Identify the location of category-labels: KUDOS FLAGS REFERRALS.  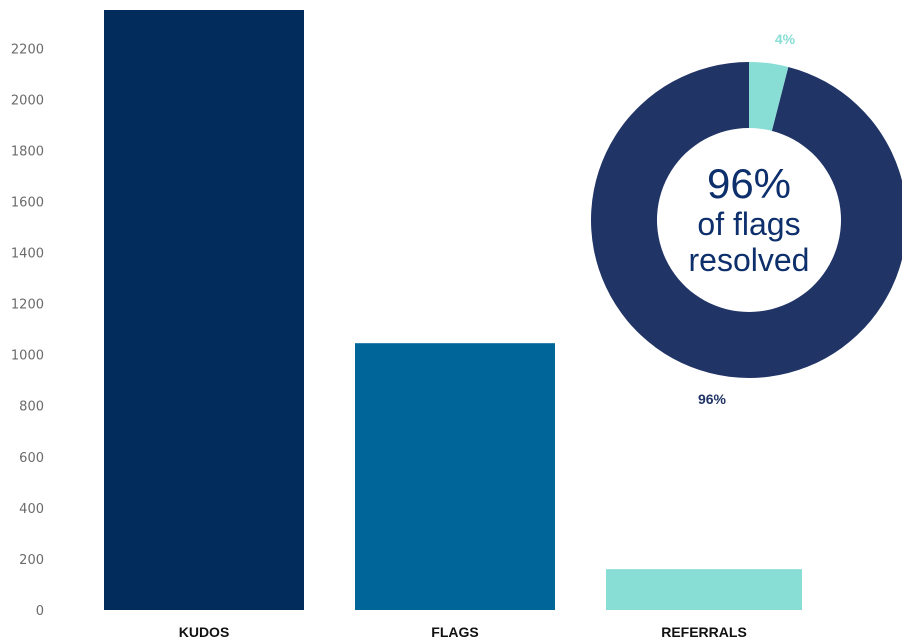
(463, 631).